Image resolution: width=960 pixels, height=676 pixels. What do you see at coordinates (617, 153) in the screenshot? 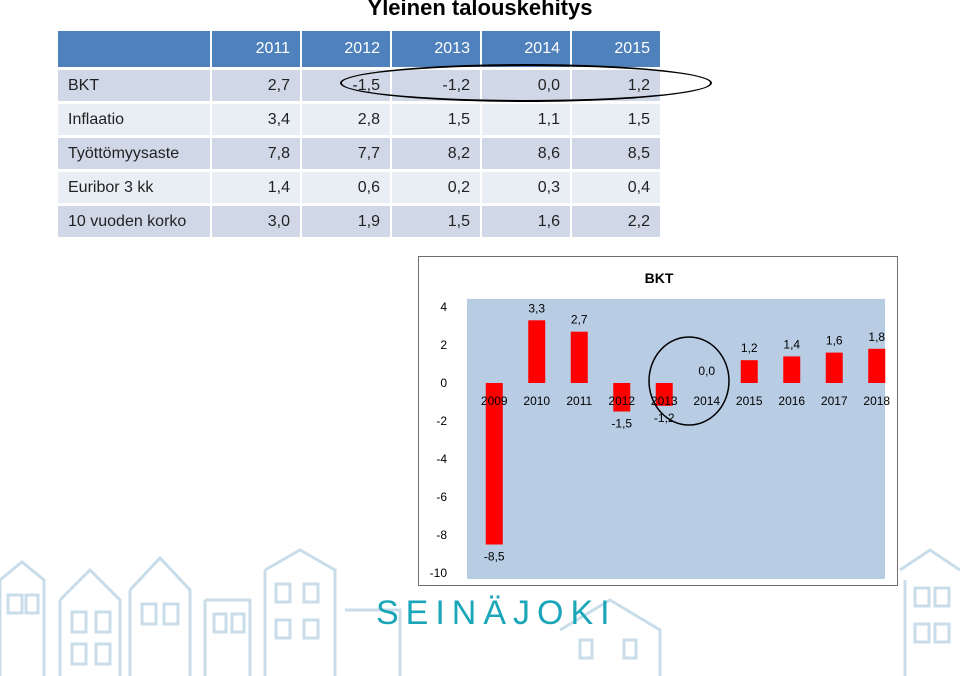
I see `table-cell: 8,5` at bounding box center [617, 153].